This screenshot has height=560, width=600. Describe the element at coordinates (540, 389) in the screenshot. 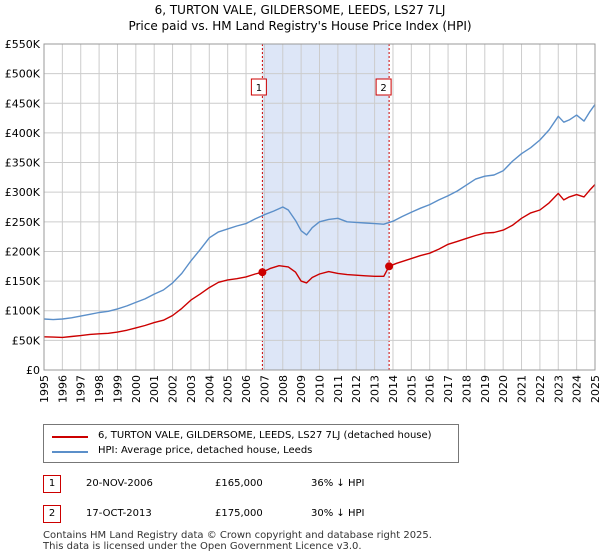

I see `x-tick-label: 2022` at that location.